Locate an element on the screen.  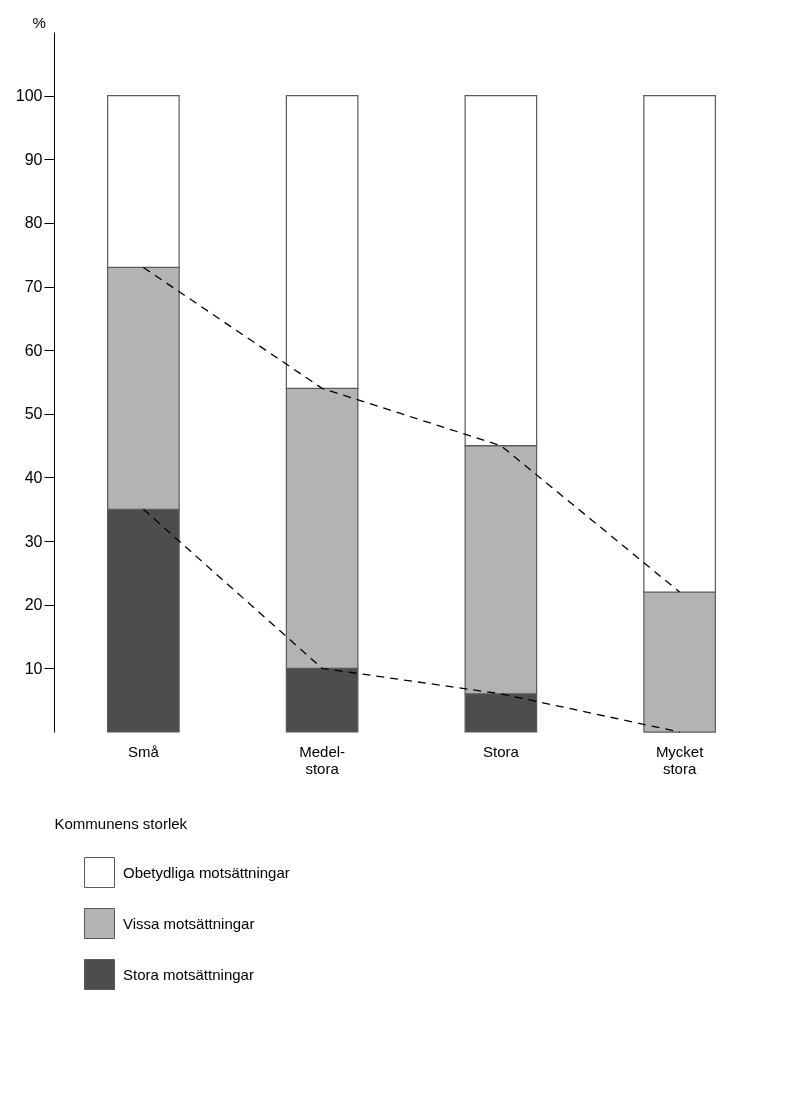
y-tick-label: 20 is located at coordinates (33, 605).